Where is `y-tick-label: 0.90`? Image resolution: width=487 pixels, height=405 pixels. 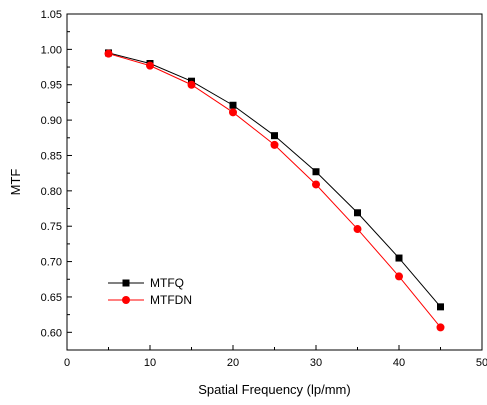
y-tick-label: 0.90 is located at coordinates (51, 121).